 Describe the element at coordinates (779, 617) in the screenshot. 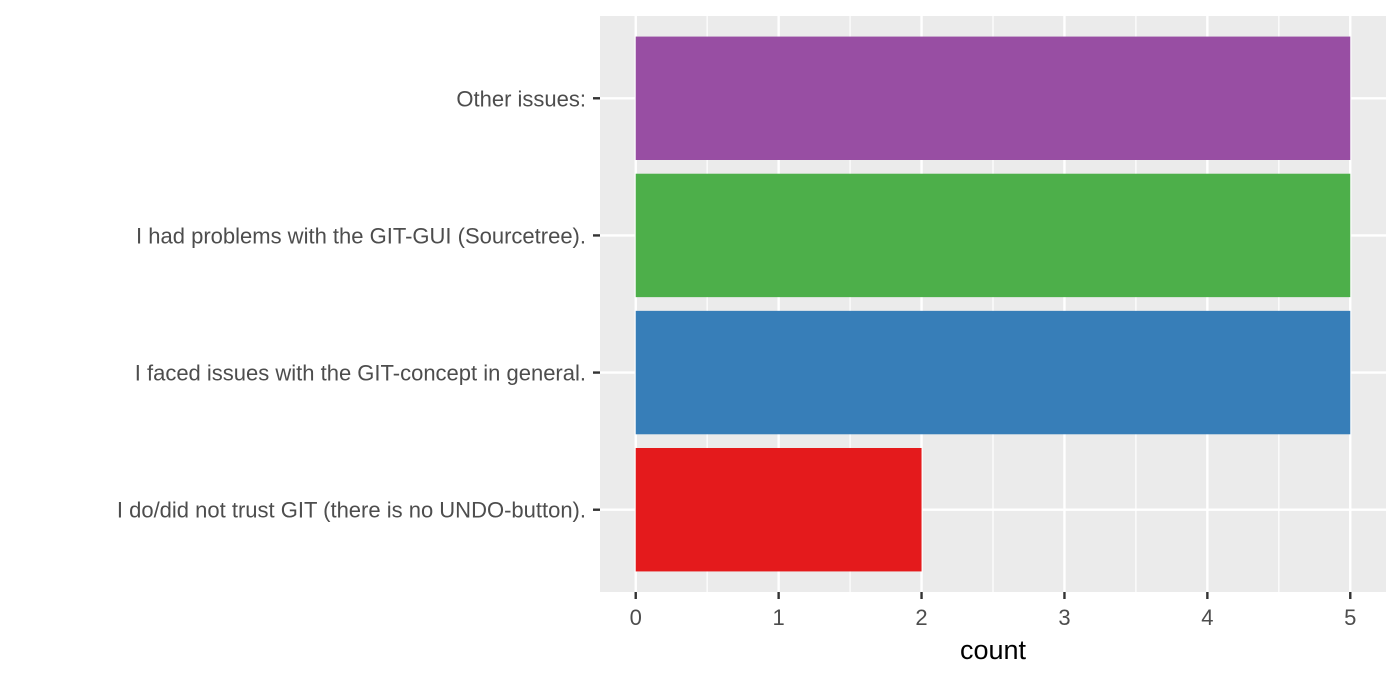

I see `x-tick-label: 1` at that location.